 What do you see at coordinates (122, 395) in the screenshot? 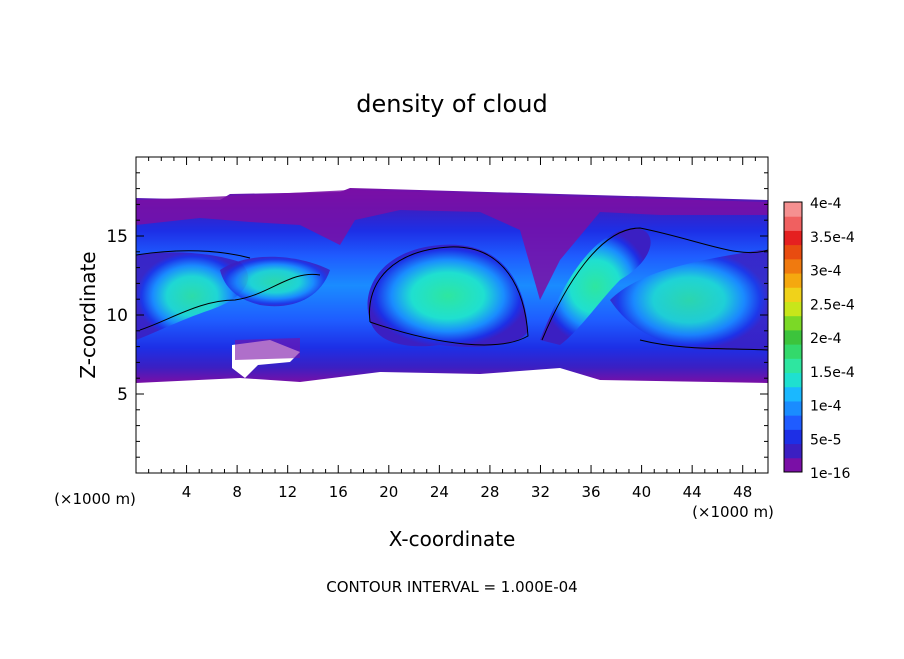
I see `y-tick-label: 5` at bounding box center [122, 395].